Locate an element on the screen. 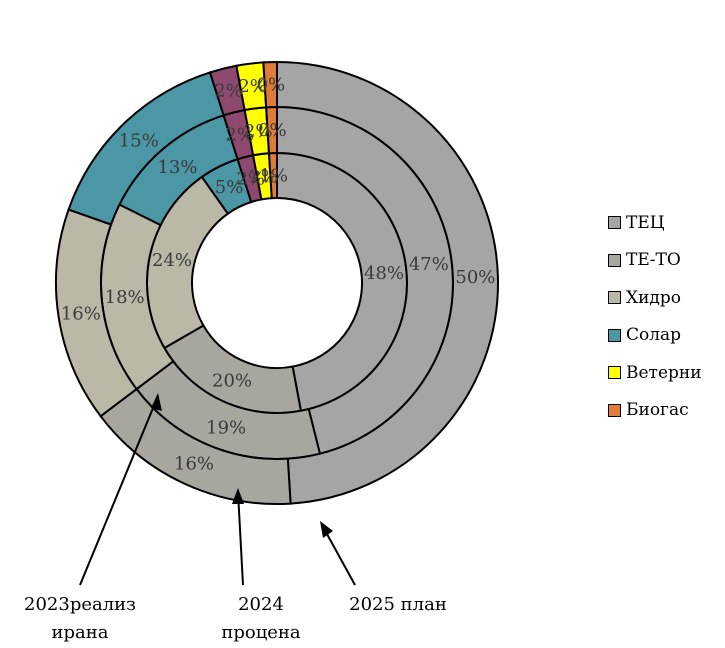  ring-1-label-hidro: 18% is located at coordinates (125, 297).